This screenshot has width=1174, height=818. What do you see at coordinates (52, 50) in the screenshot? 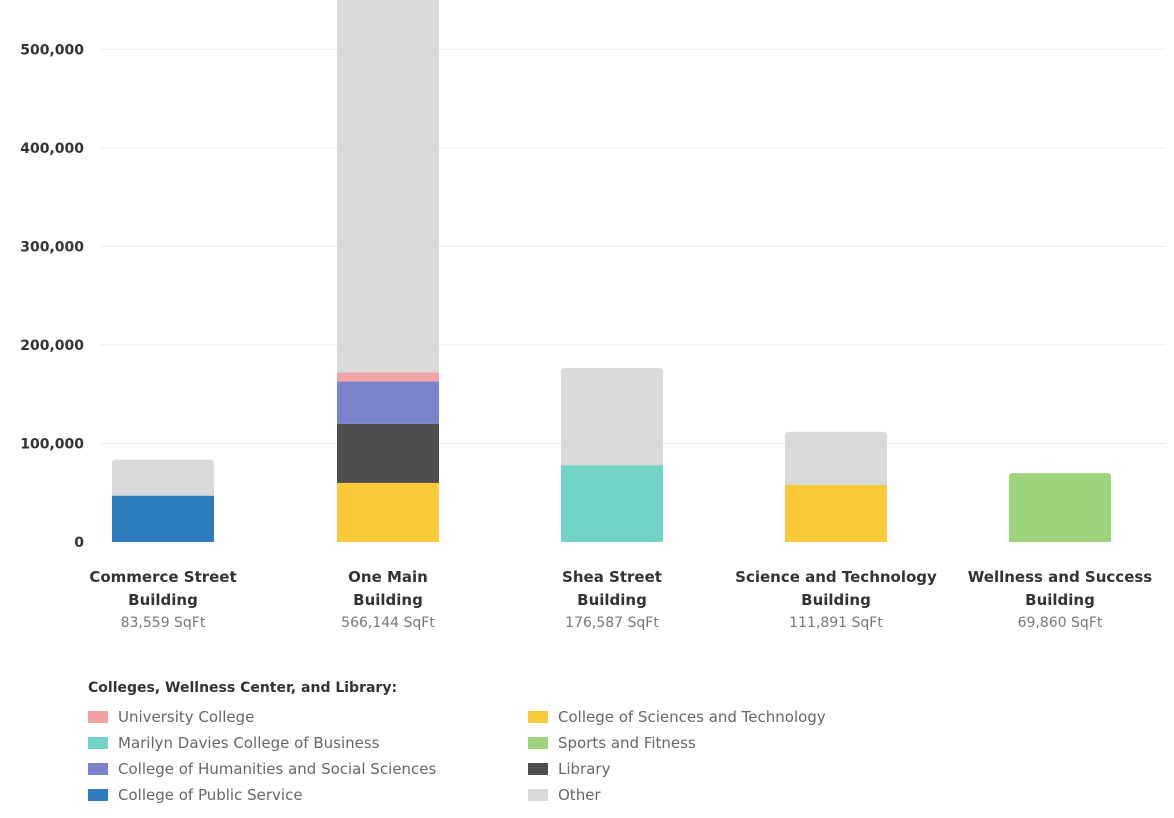
I see `y-tick-label: 500,000` at bounding box center [52, 50].